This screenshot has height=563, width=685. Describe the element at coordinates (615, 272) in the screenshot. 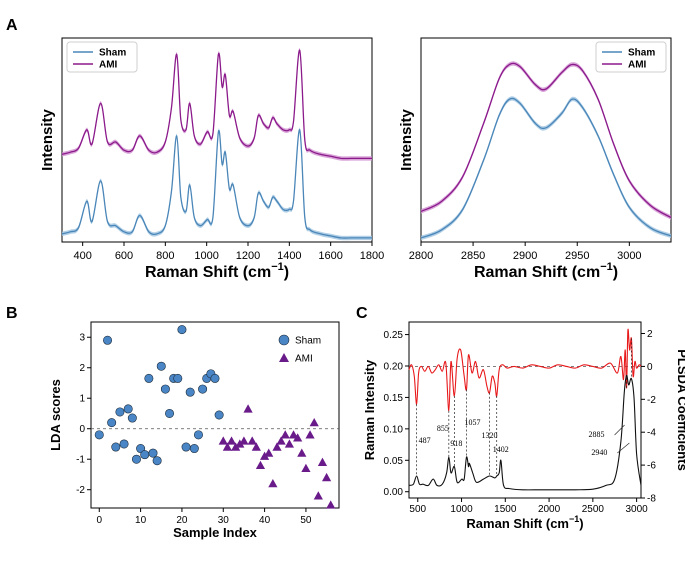

I see `chart-a-right-xlabel-close: )` at that location.